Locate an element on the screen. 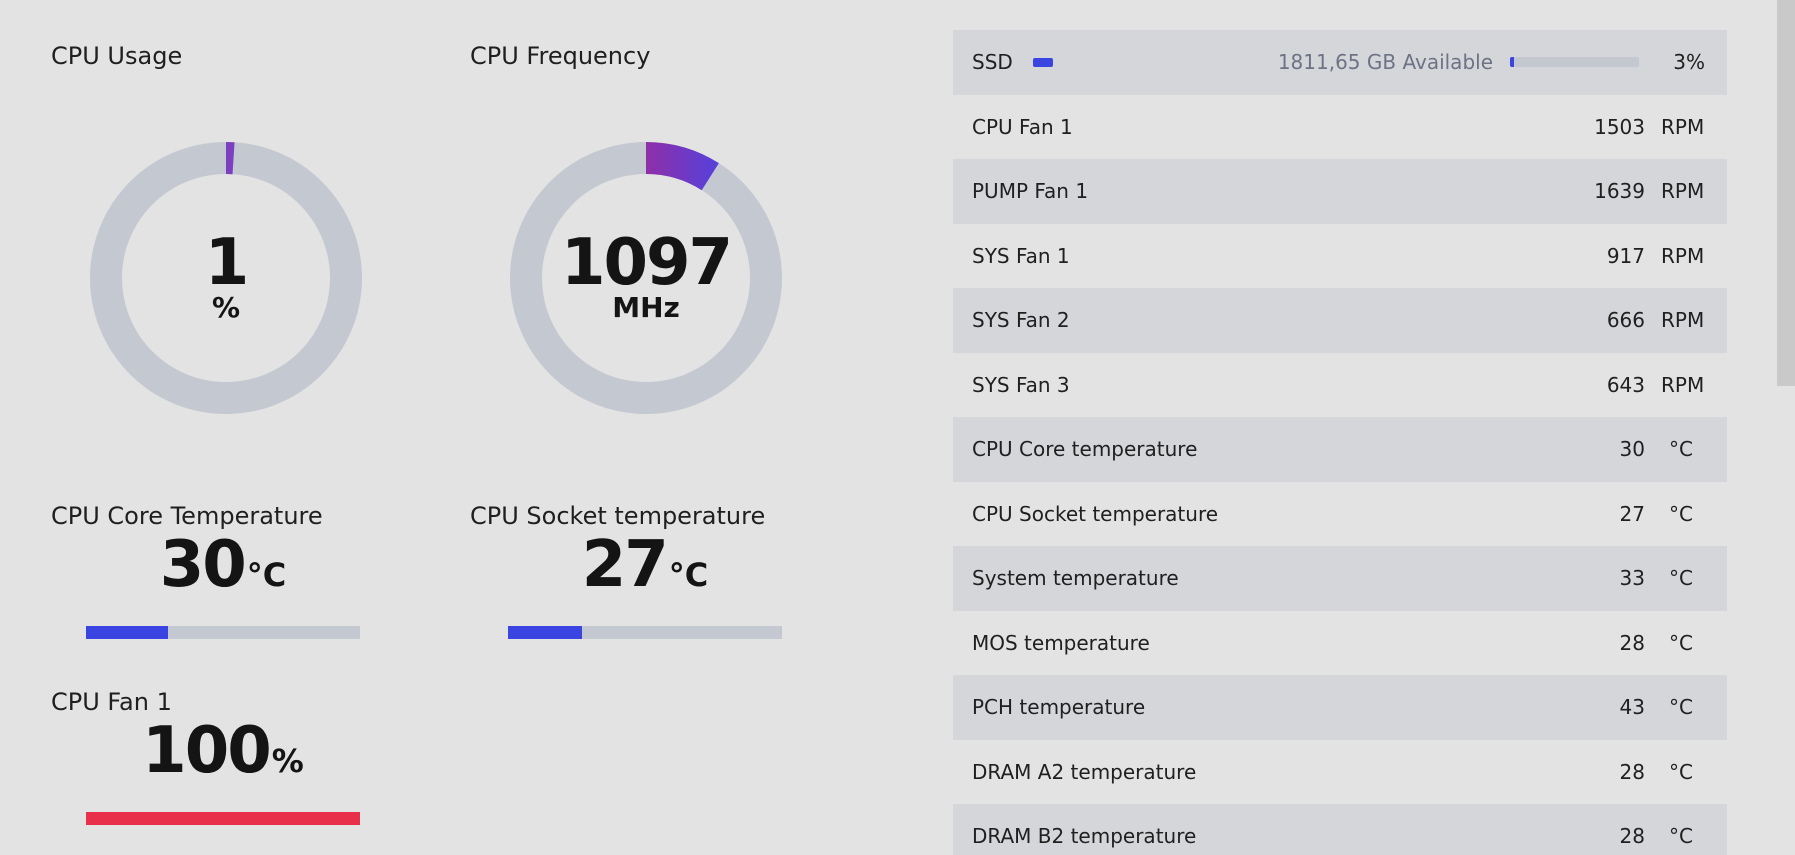 The width and height of the screenshot is (1795, 855). cpu-core-temp-bar is located at coordinates (223, 632).